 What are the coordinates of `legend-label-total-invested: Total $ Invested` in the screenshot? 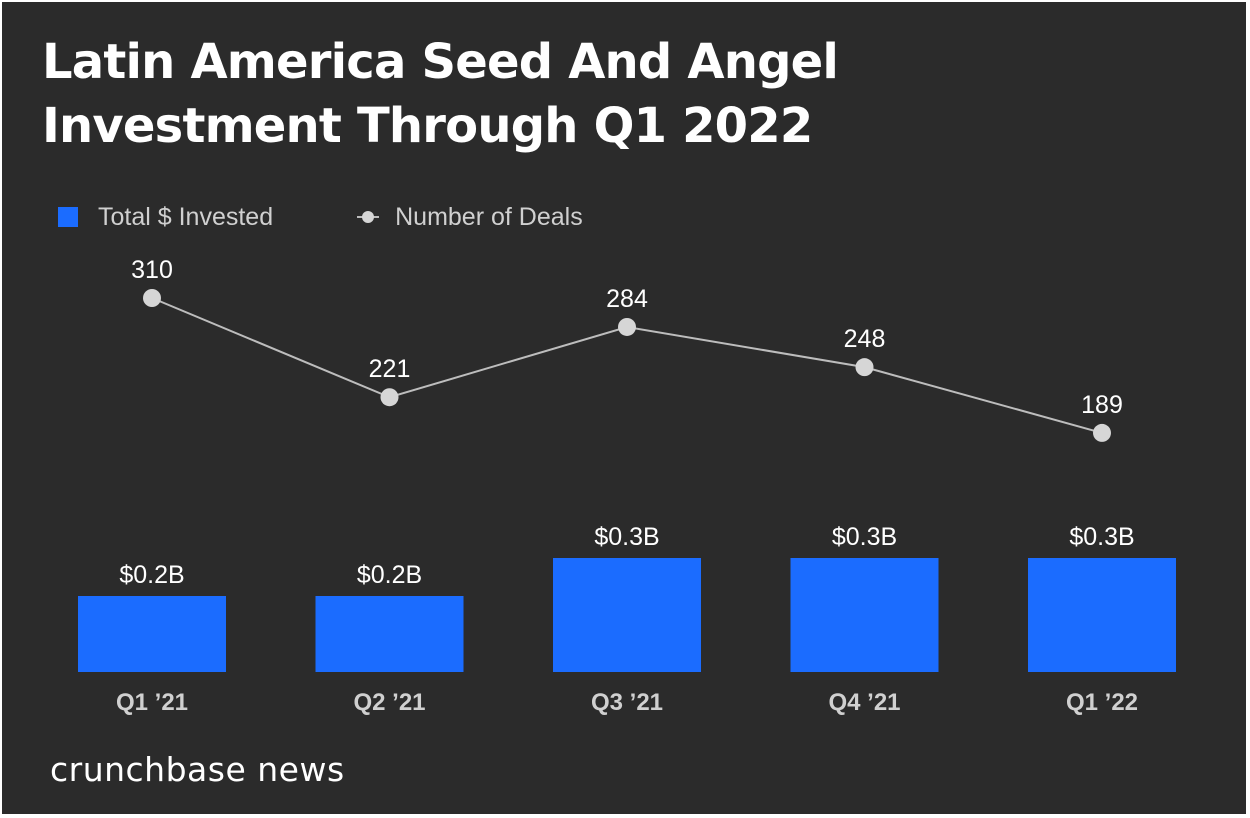 It's located at (186, 216).